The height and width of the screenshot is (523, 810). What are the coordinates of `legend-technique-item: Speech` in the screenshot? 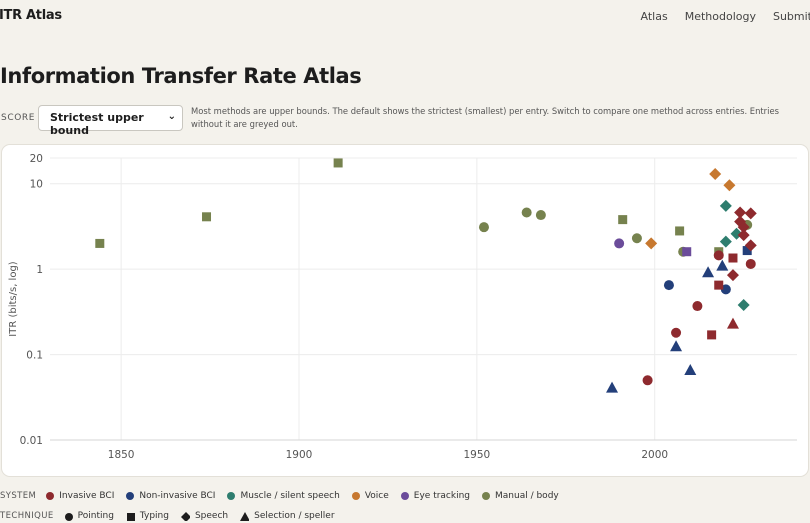 It's located at (204, 516).